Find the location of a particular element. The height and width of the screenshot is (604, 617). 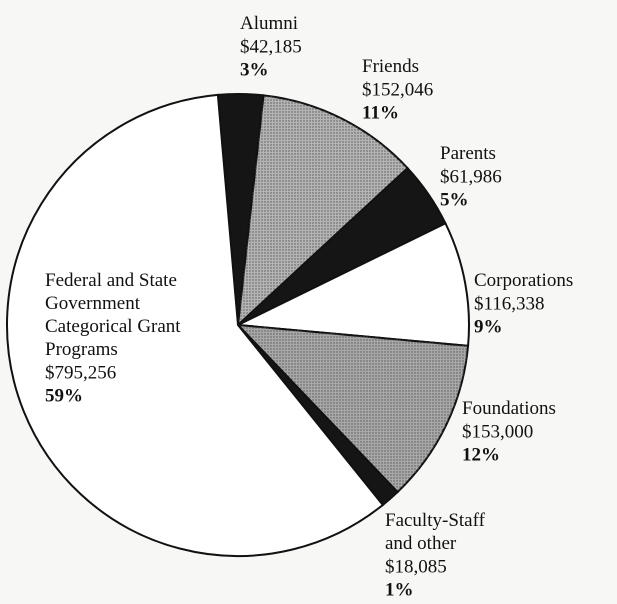

slice-label: Faculty-Staff and other is located at coordinates (435, 532).